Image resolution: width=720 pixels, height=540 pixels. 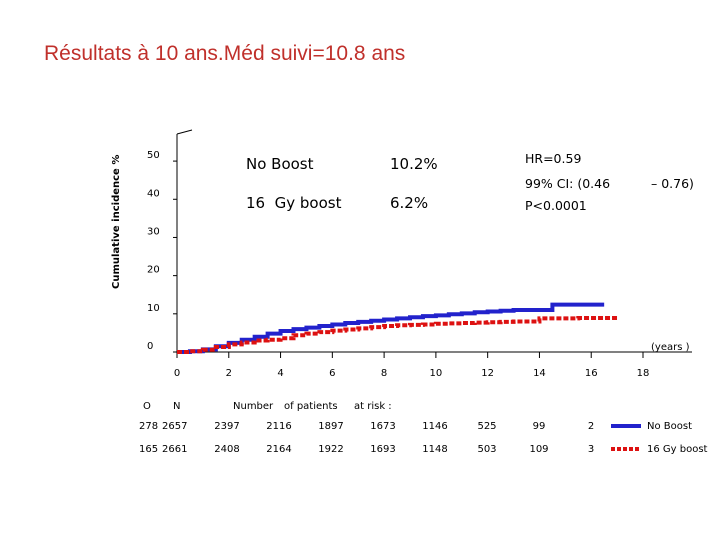 What do you see at coordinates (397, 335) in the screenshot?
I see `series-line-boost` at bounding box center [397, 335].